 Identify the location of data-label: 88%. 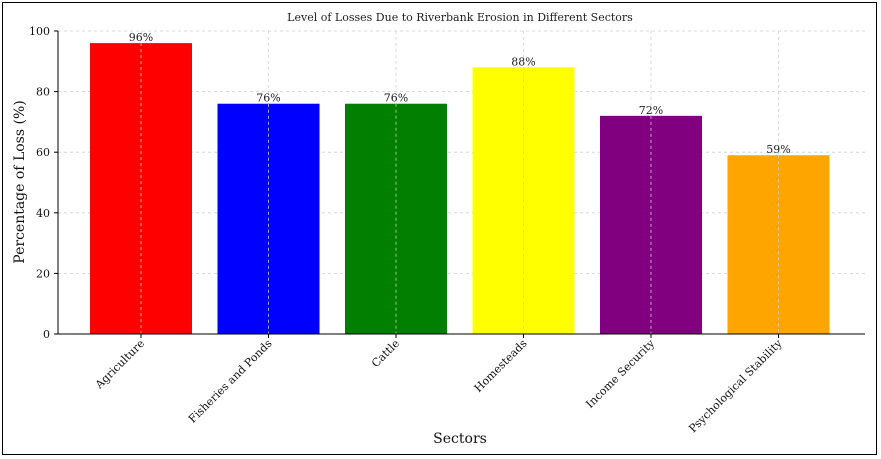
(523, 61).